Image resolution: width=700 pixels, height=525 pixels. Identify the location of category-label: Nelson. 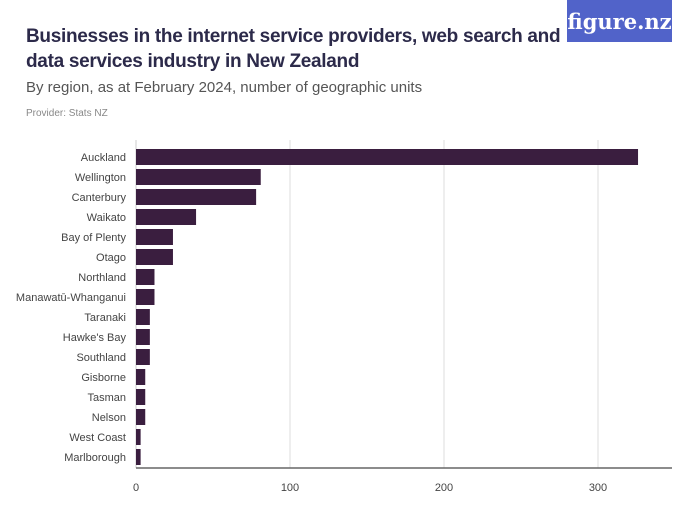
(109, 418).